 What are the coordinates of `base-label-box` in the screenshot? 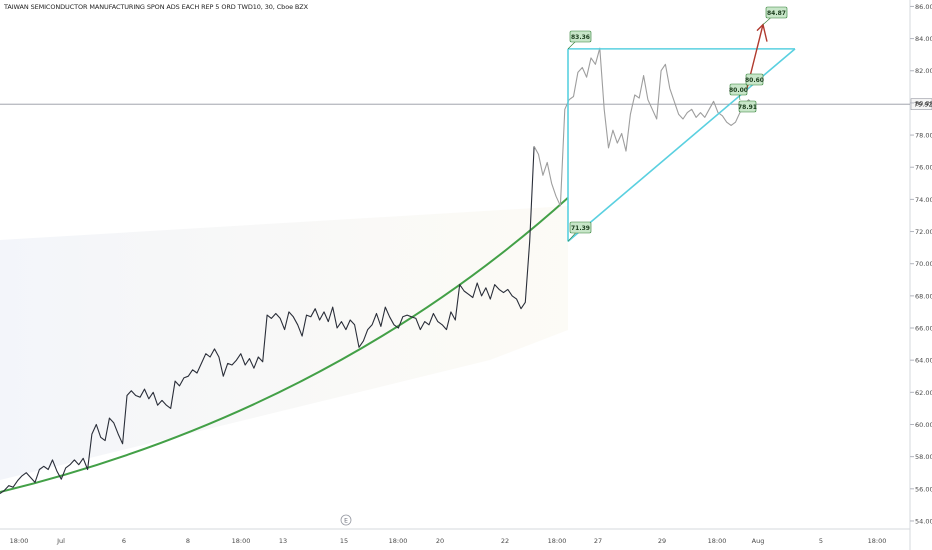 It's located at (580, 227).